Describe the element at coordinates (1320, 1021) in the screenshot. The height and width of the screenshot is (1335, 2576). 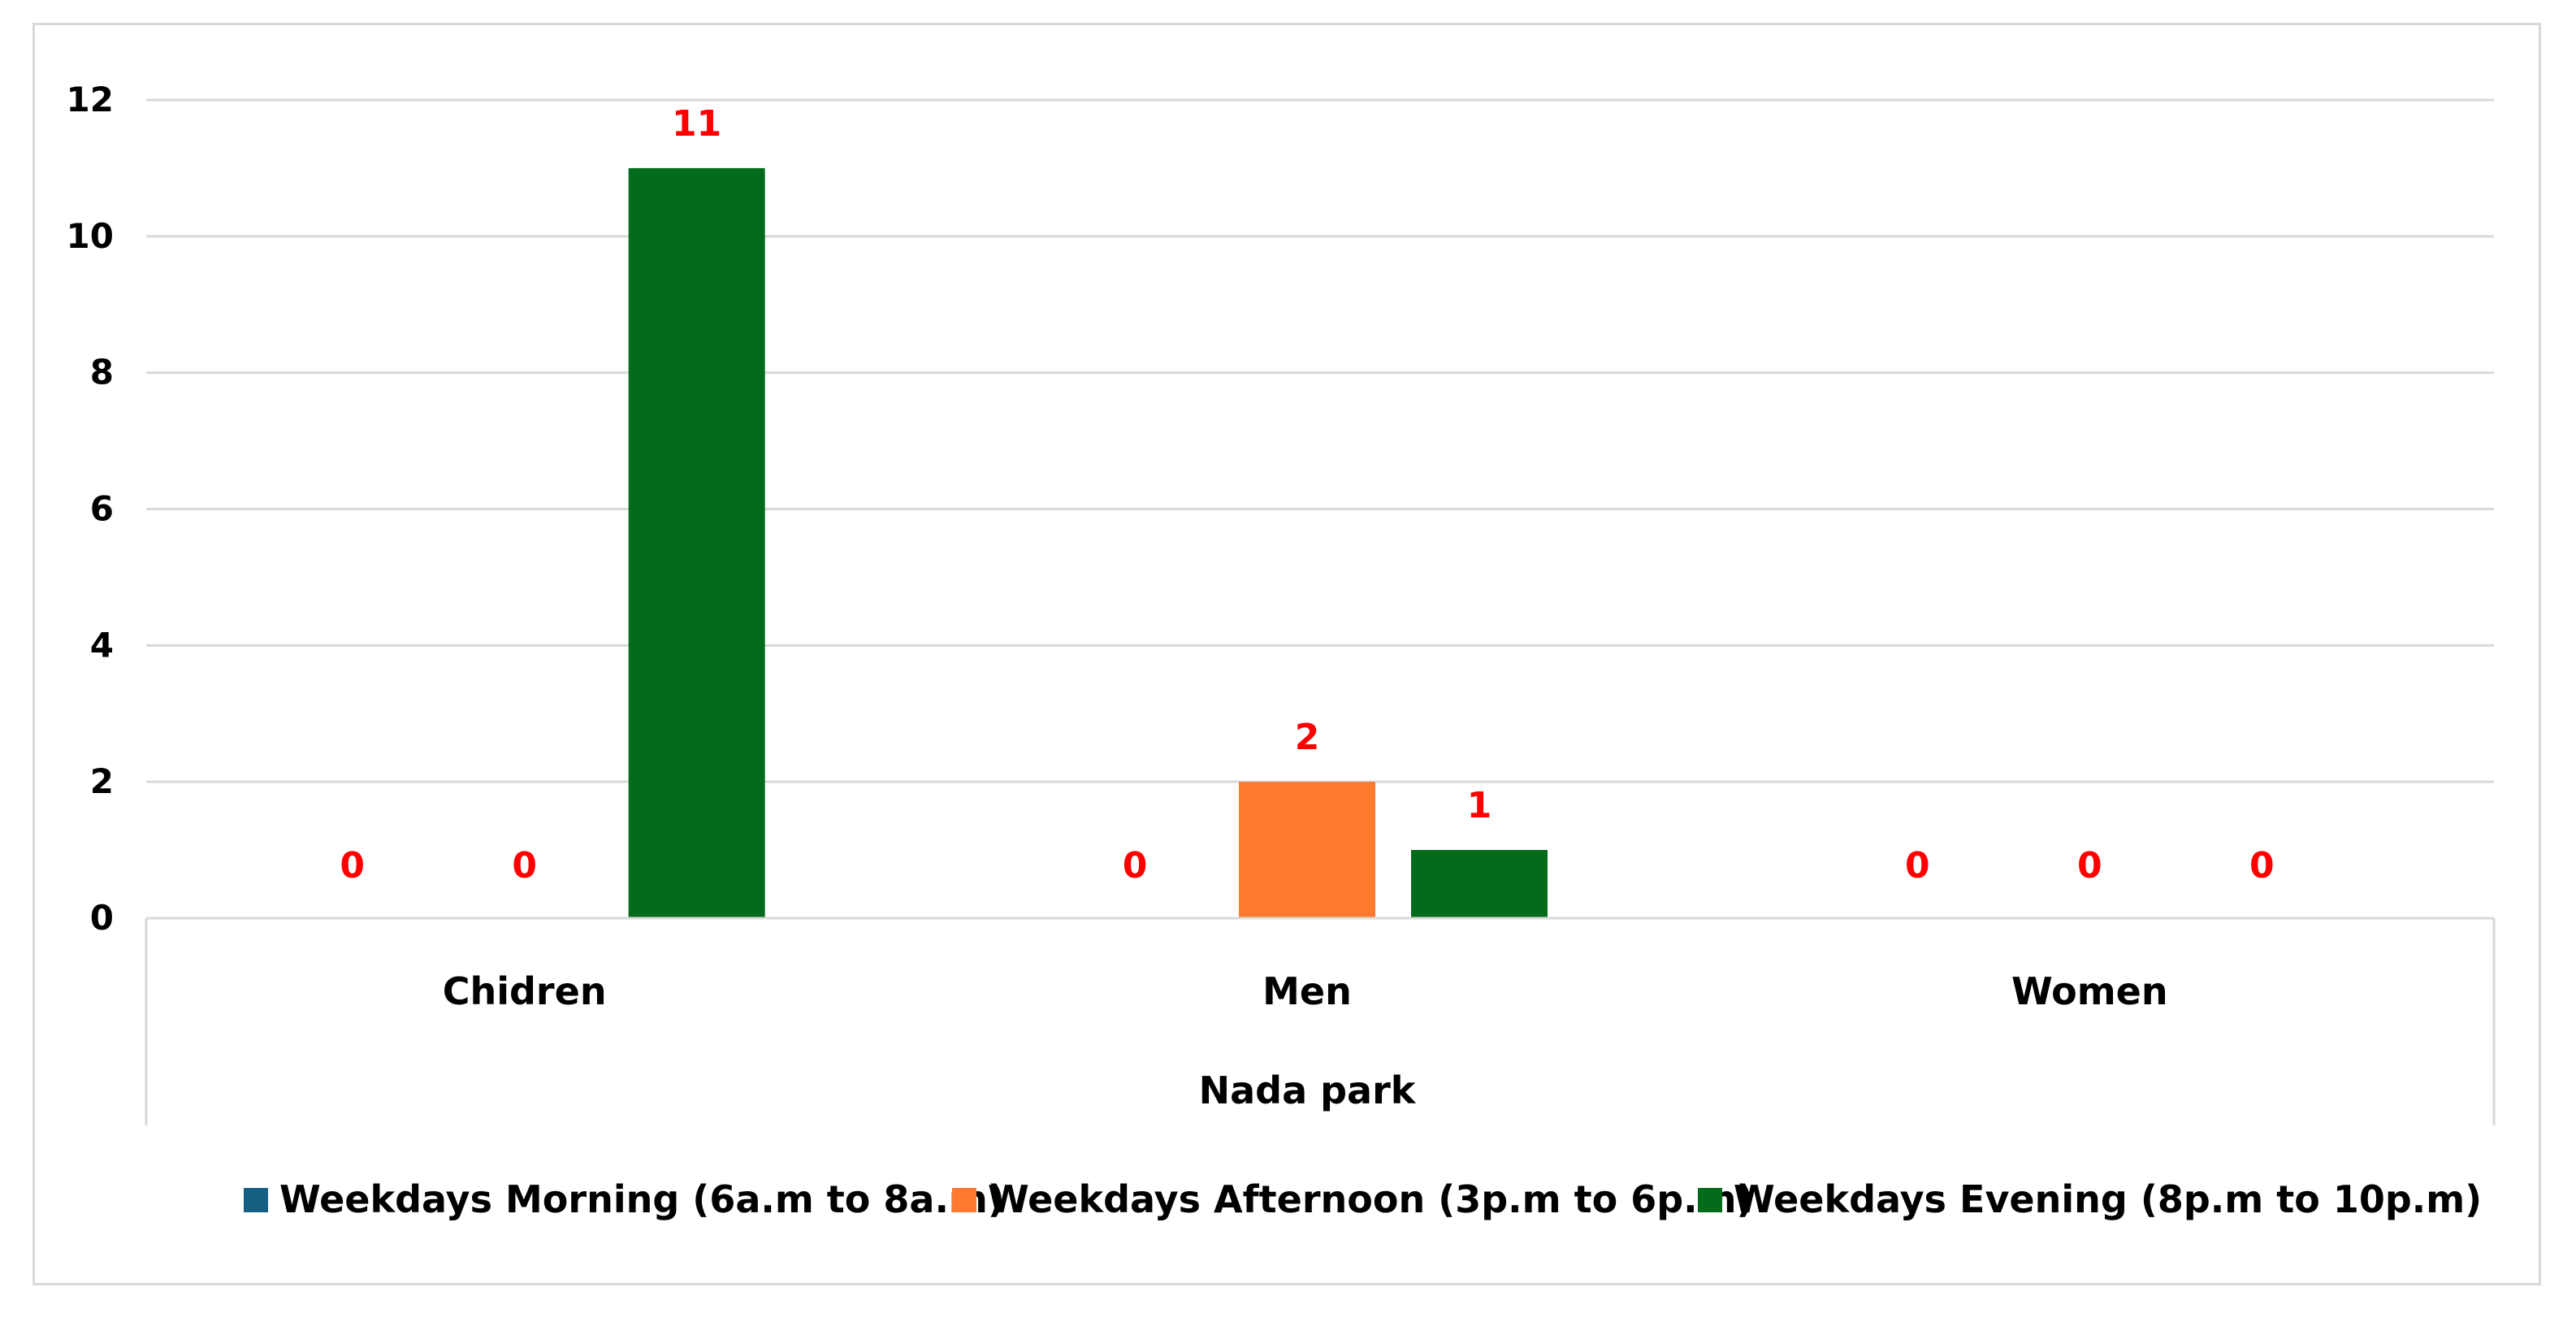
I see `x-axis: Chidren Men Women Nada park` at that location.